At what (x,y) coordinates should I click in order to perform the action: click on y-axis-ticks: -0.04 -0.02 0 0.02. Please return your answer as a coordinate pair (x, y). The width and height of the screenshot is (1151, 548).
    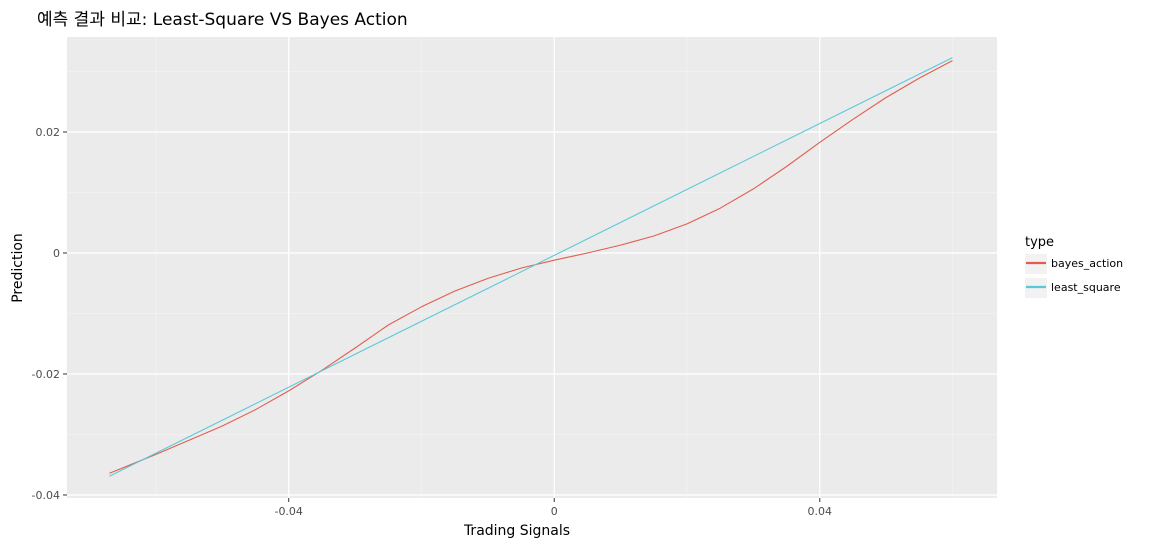
    Looking at the image, I should click on (49, 314).